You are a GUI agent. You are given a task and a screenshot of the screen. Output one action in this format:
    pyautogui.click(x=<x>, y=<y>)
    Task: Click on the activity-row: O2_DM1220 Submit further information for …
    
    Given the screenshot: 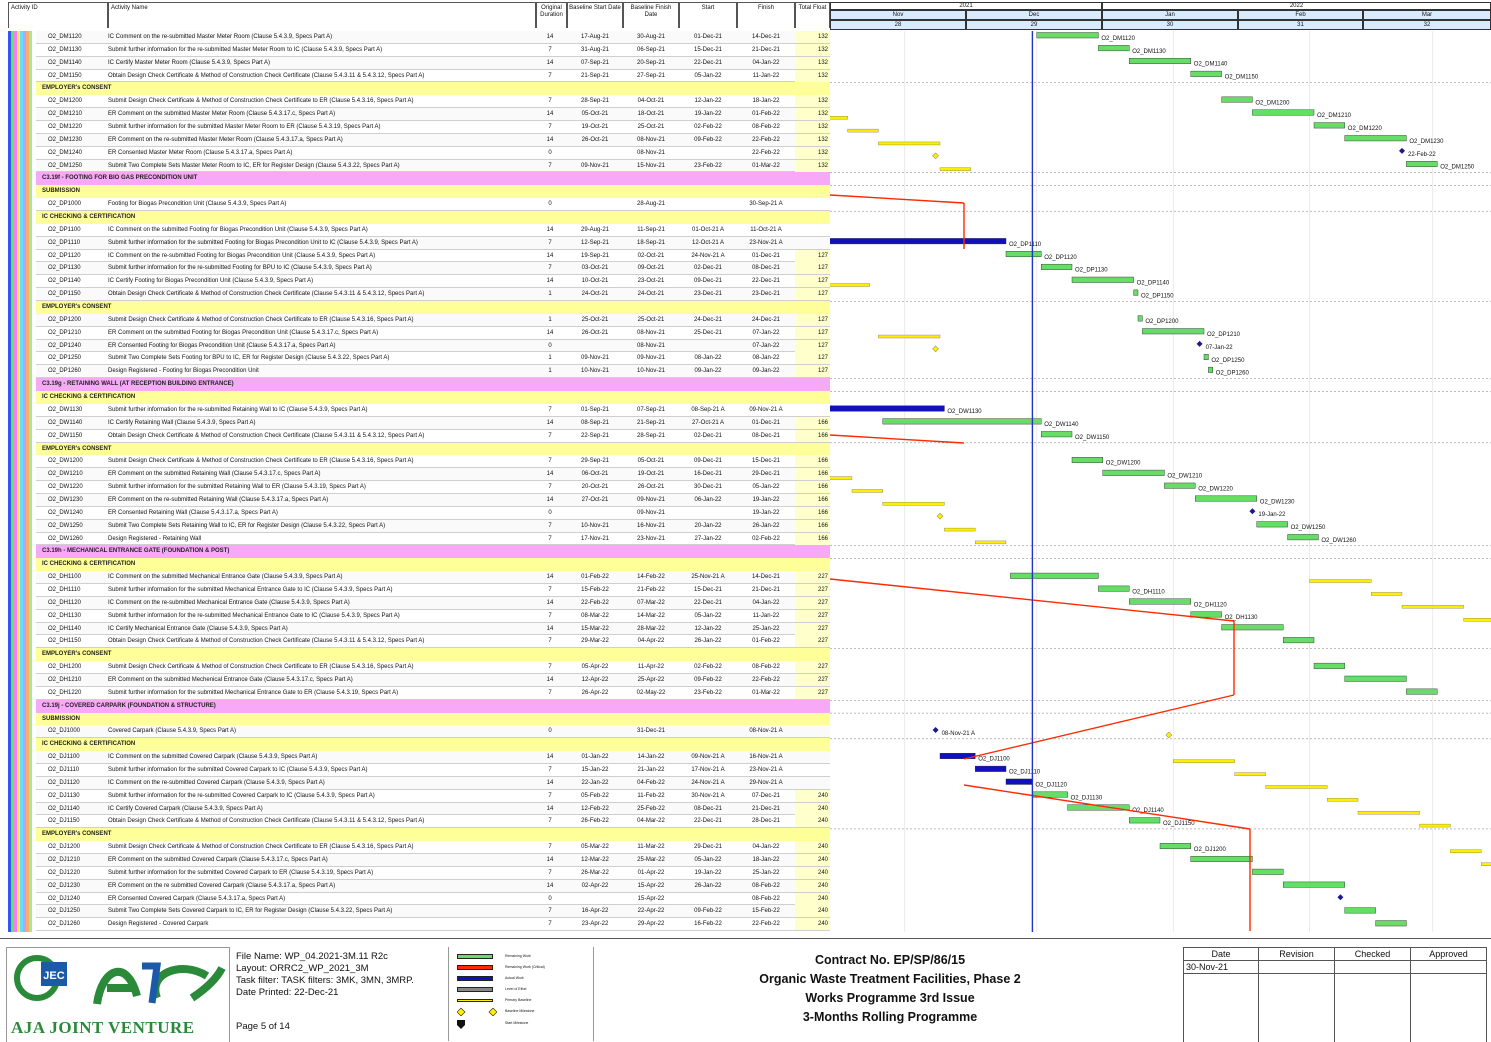 What is the action you would take?
    pyautogui.click(x=433, y=127)
    